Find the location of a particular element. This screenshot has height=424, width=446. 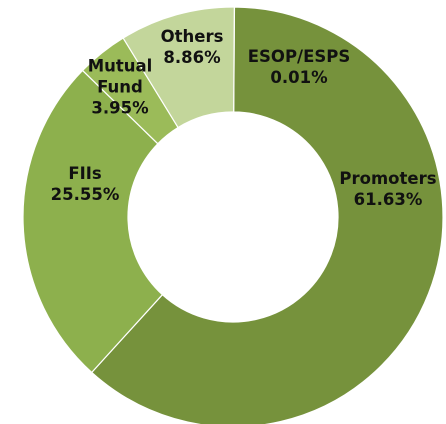

category-label-esop-esps-0: ESOP/ESPS is located at coordinates (299, 56).